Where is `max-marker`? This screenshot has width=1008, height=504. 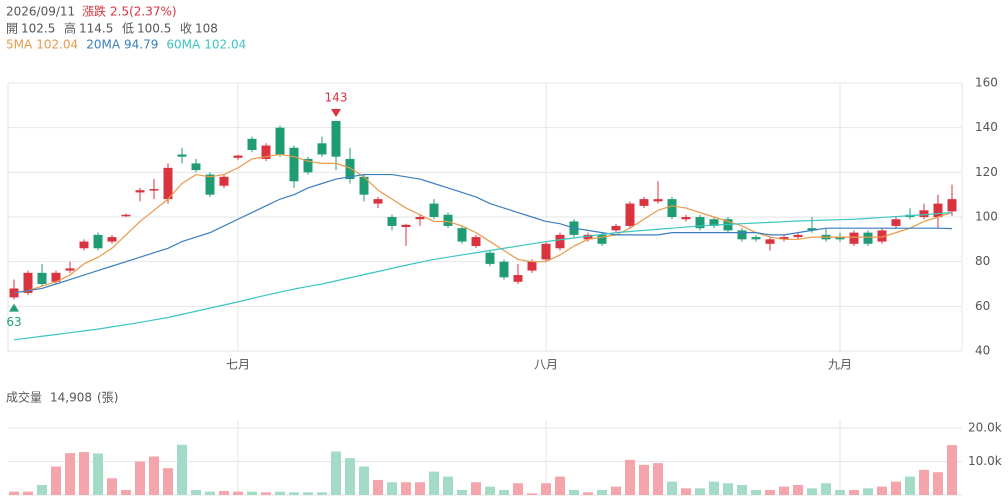 max-marker is located at coordinates (336, 112).